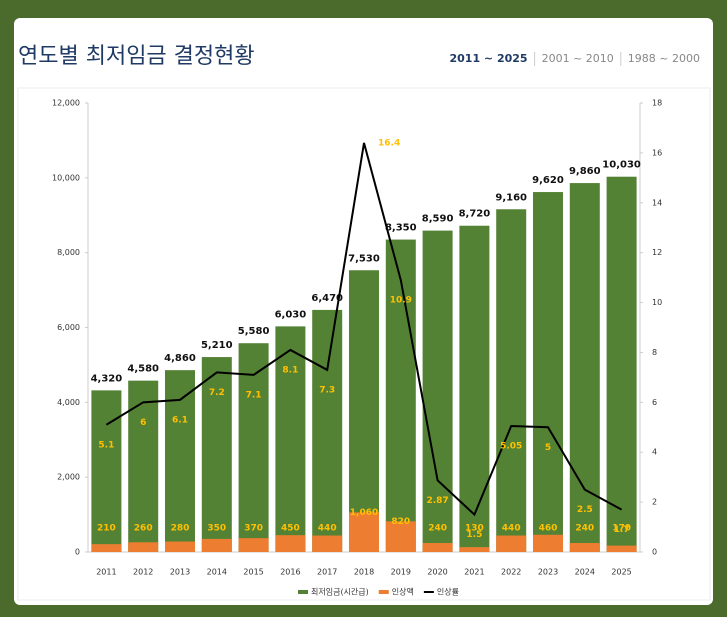 The width and height of the screenshot is (727, 617). Describe the element at coordinates (66, 103) in the screenshot. I see `y-tick-label: 12,000` at that location.